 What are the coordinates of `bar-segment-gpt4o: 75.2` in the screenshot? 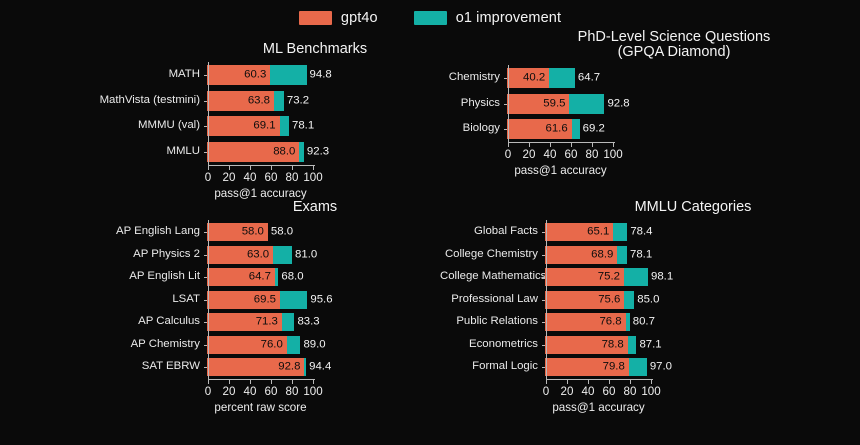 It's located at (584, 277).